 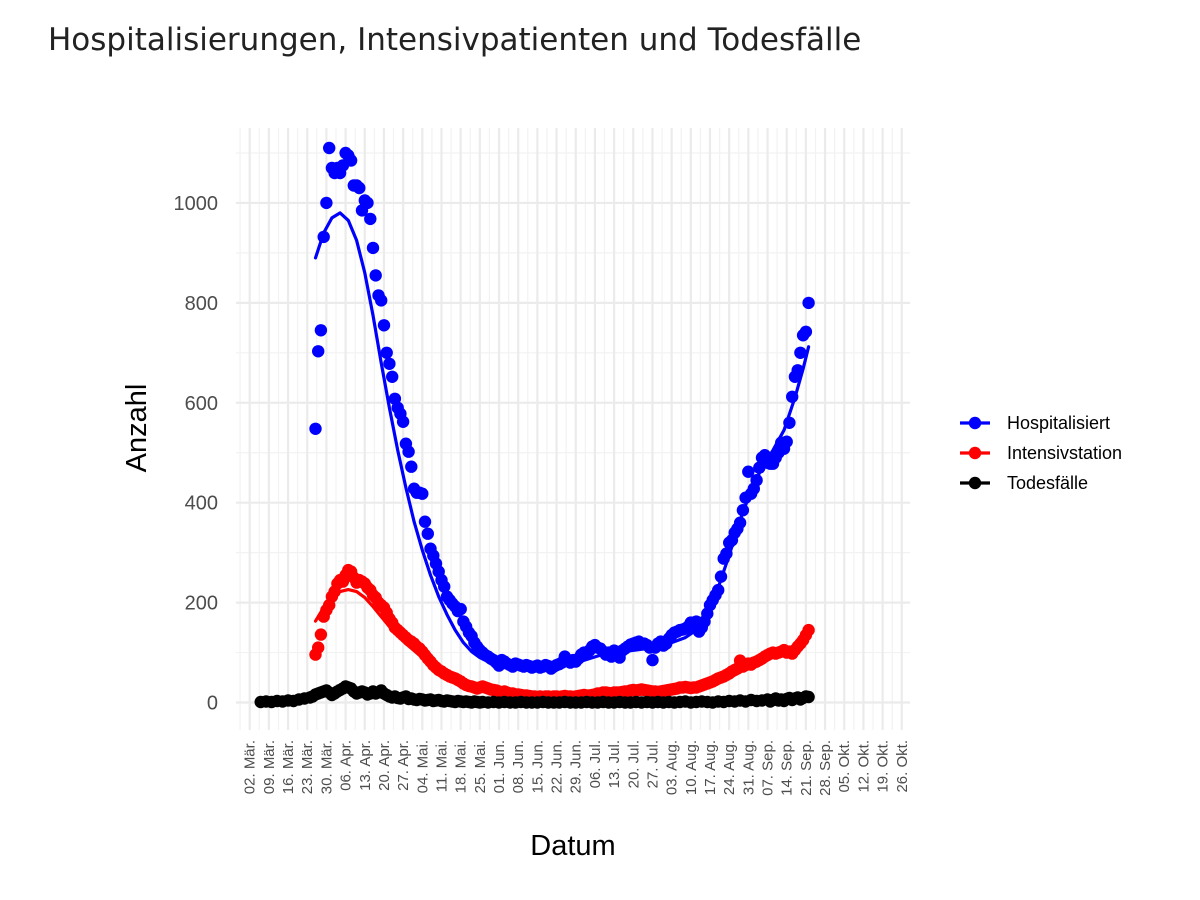 I want to click on legend-item: Todesfälle, so click(x=1024, y=483).